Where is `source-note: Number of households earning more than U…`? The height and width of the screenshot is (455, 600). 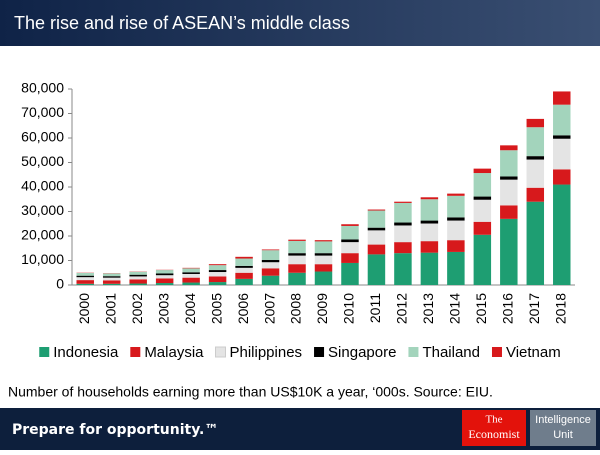
source-note: Number of households earning more than U… is located at coordinates (250, 392).